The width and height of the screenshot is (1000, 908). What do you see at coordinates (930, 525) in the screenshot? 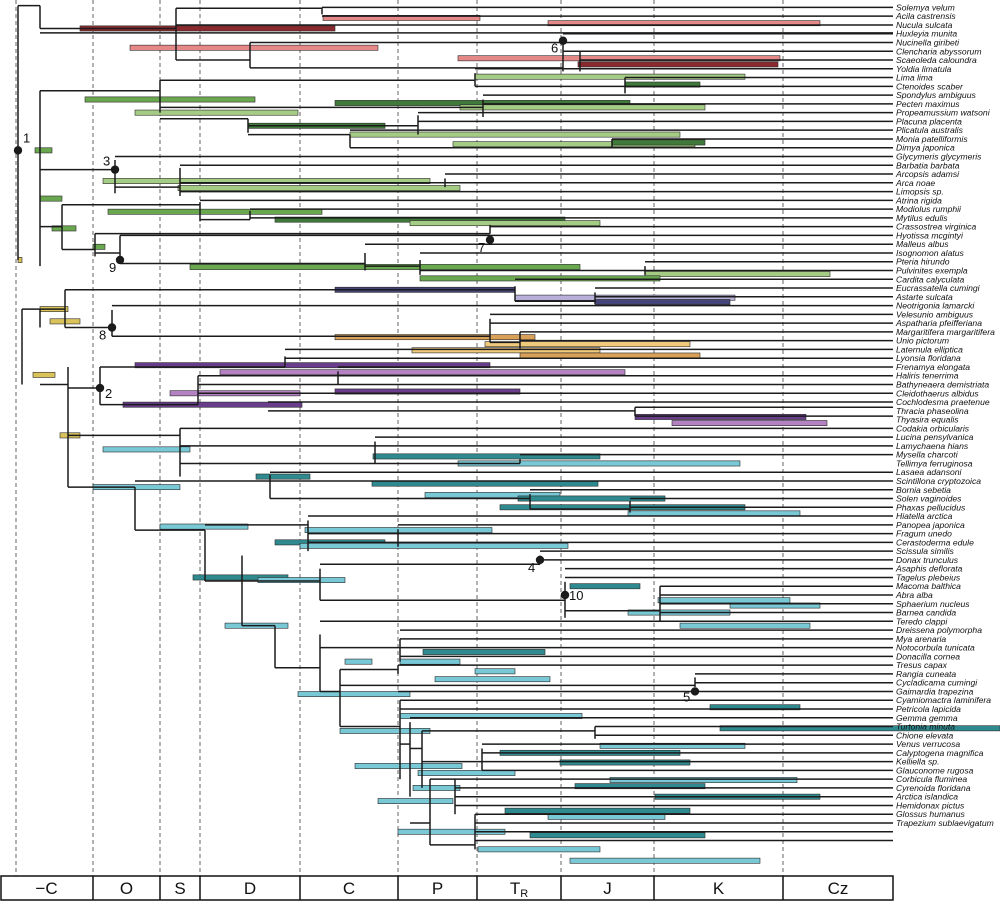
I see `taxon-label: Panopea japonica` at bounding box center [930, 525].